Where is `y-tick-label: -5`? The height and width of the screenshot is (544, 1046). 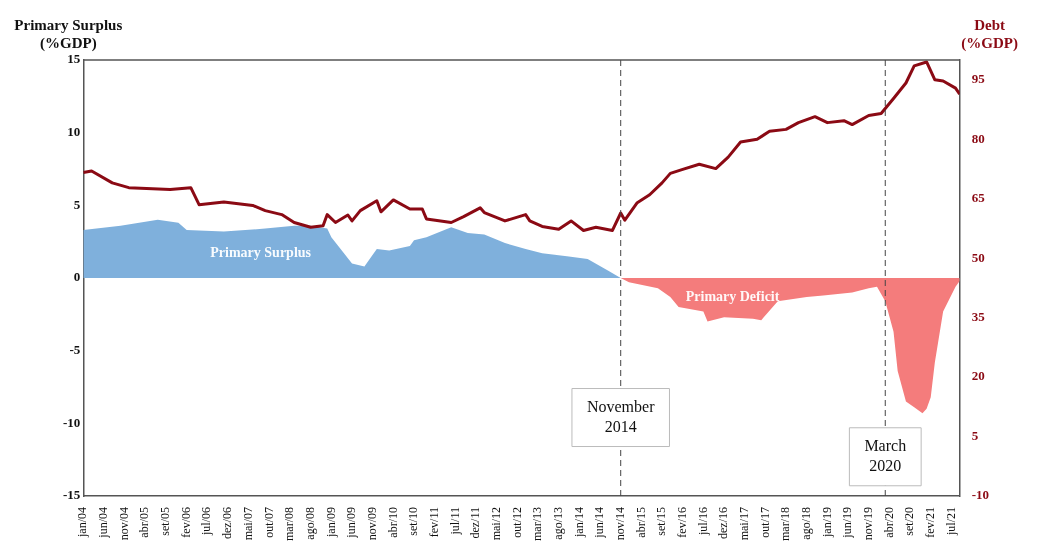
y-tick-label: -5 is located at coordinates (75, 350).